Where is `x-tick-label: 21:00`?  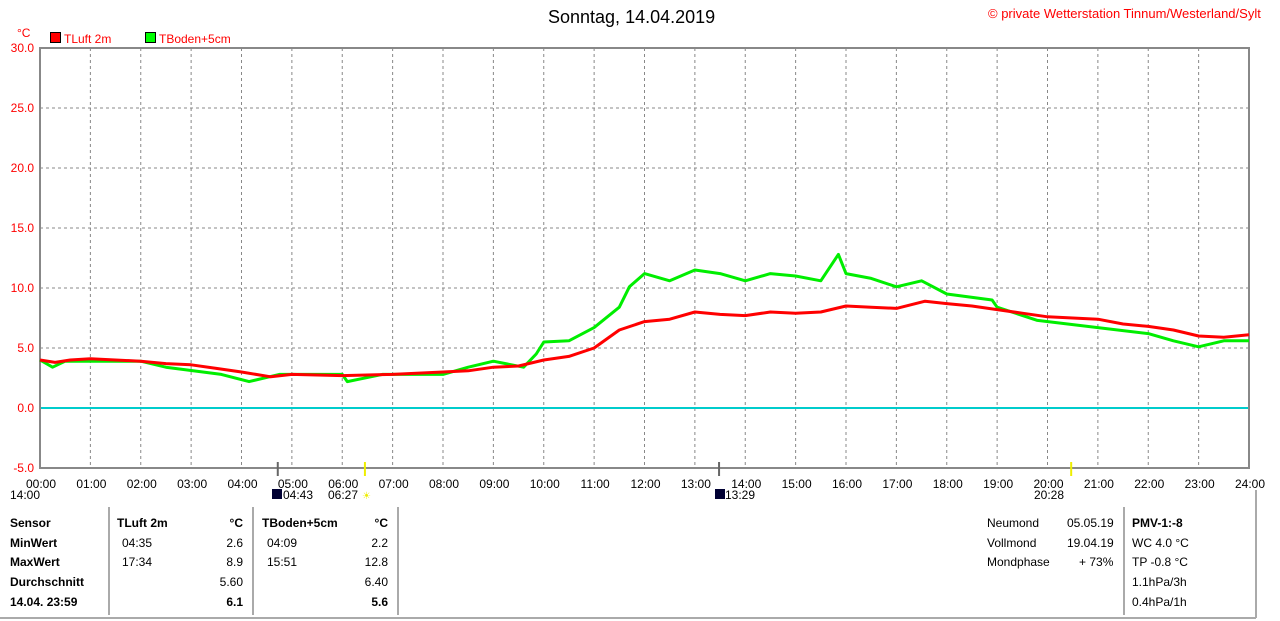 x-tick-label: 21:00 is located at coordinates (1099, 484).